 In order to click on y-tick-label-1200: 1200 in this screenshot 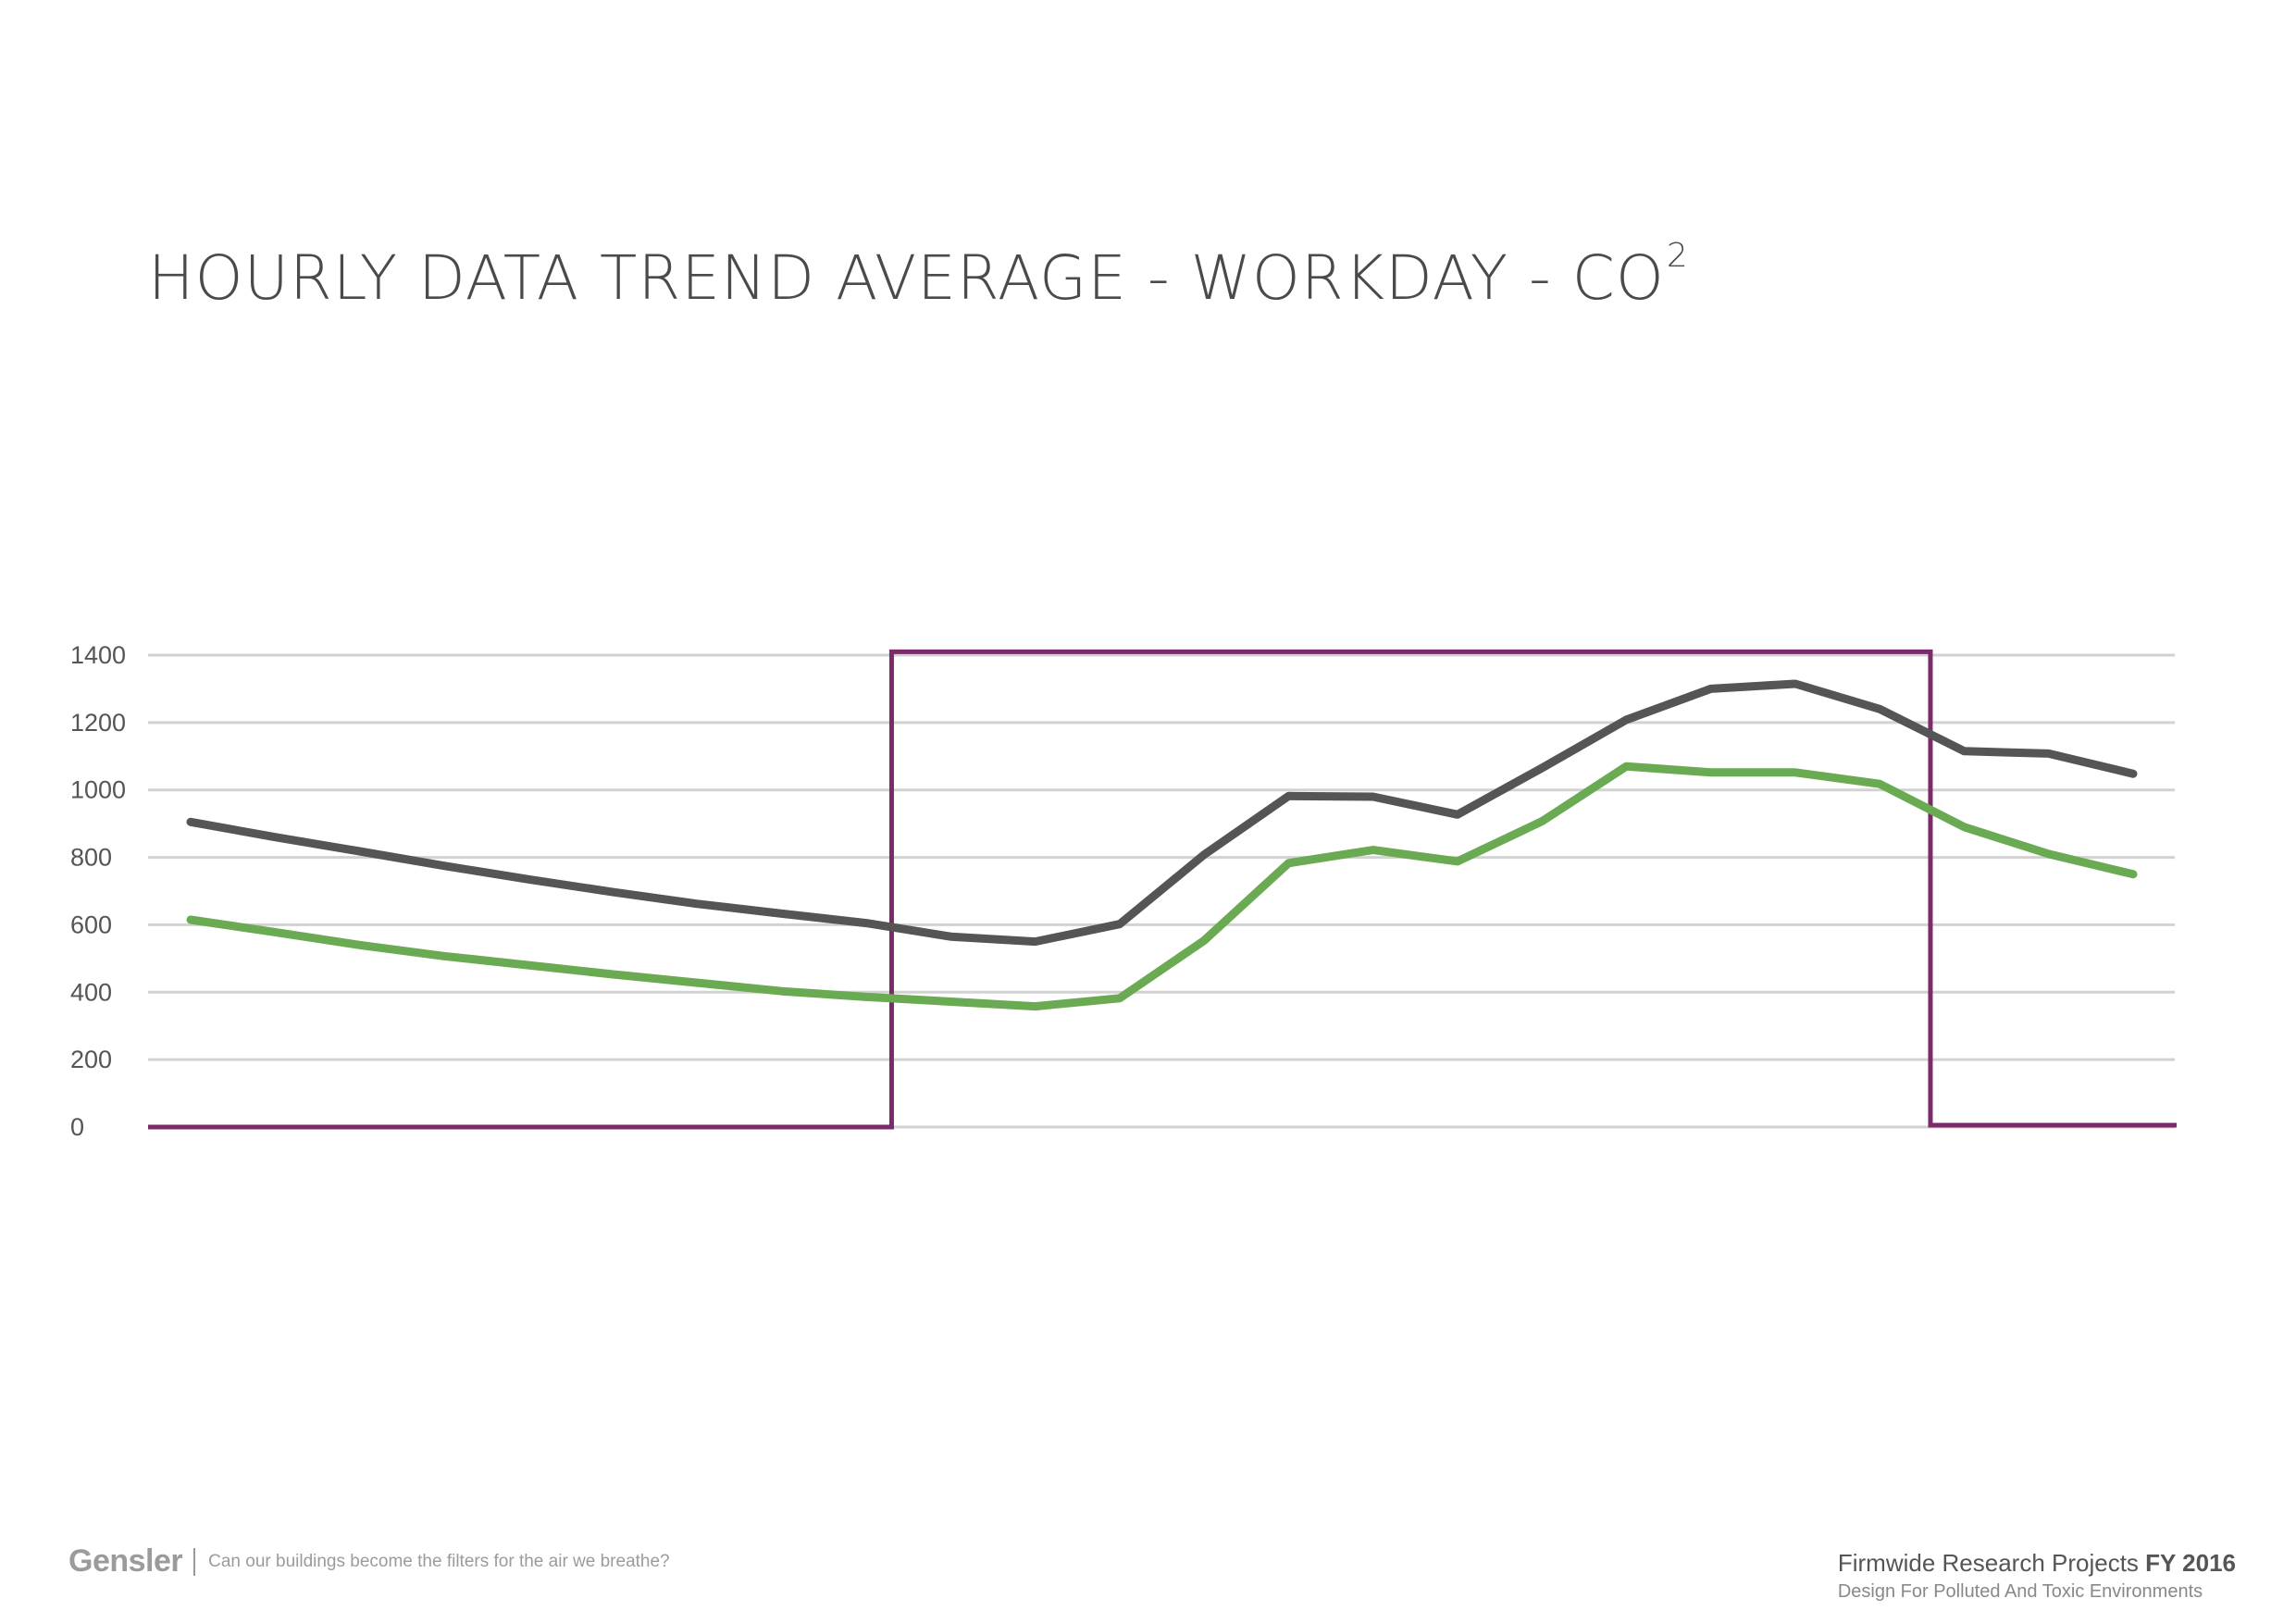, I will do `click(98, 723)`.